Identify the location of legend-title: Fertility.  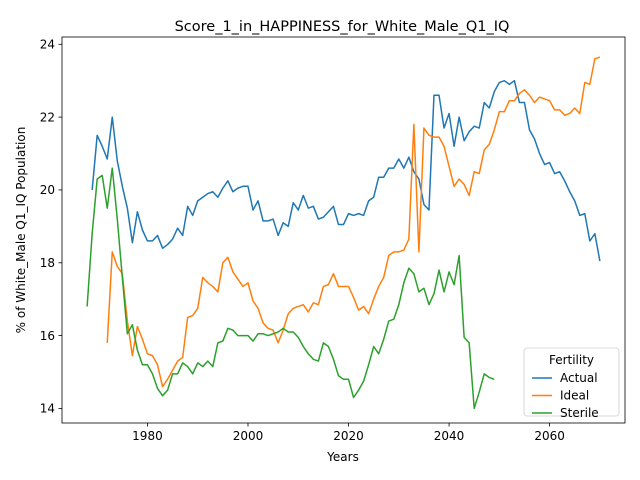
(571, 360).